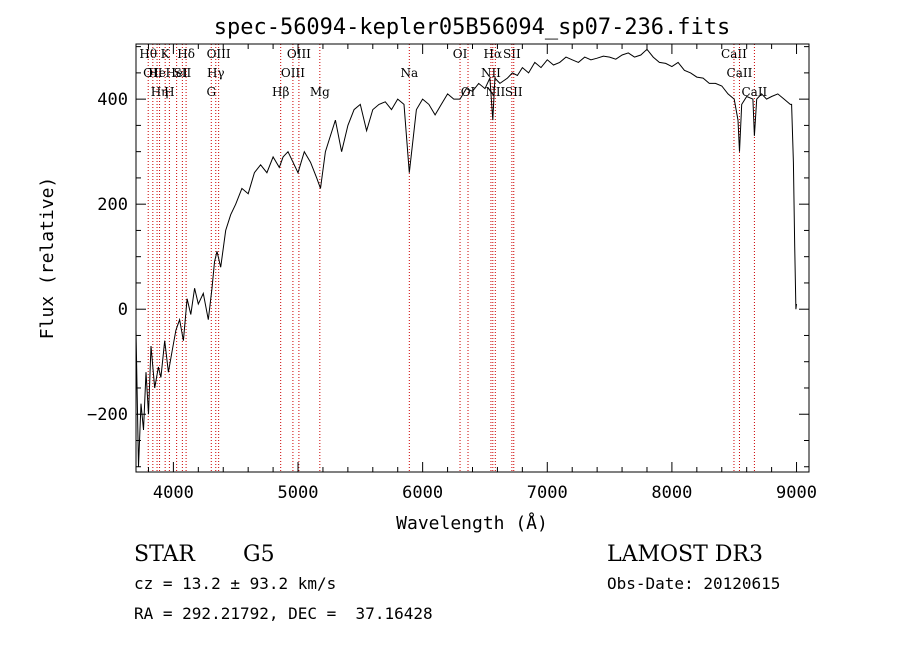 The height and width of the screenshot is (649, 900). I want to click on line-label-25: CaII, so click(740, 73).